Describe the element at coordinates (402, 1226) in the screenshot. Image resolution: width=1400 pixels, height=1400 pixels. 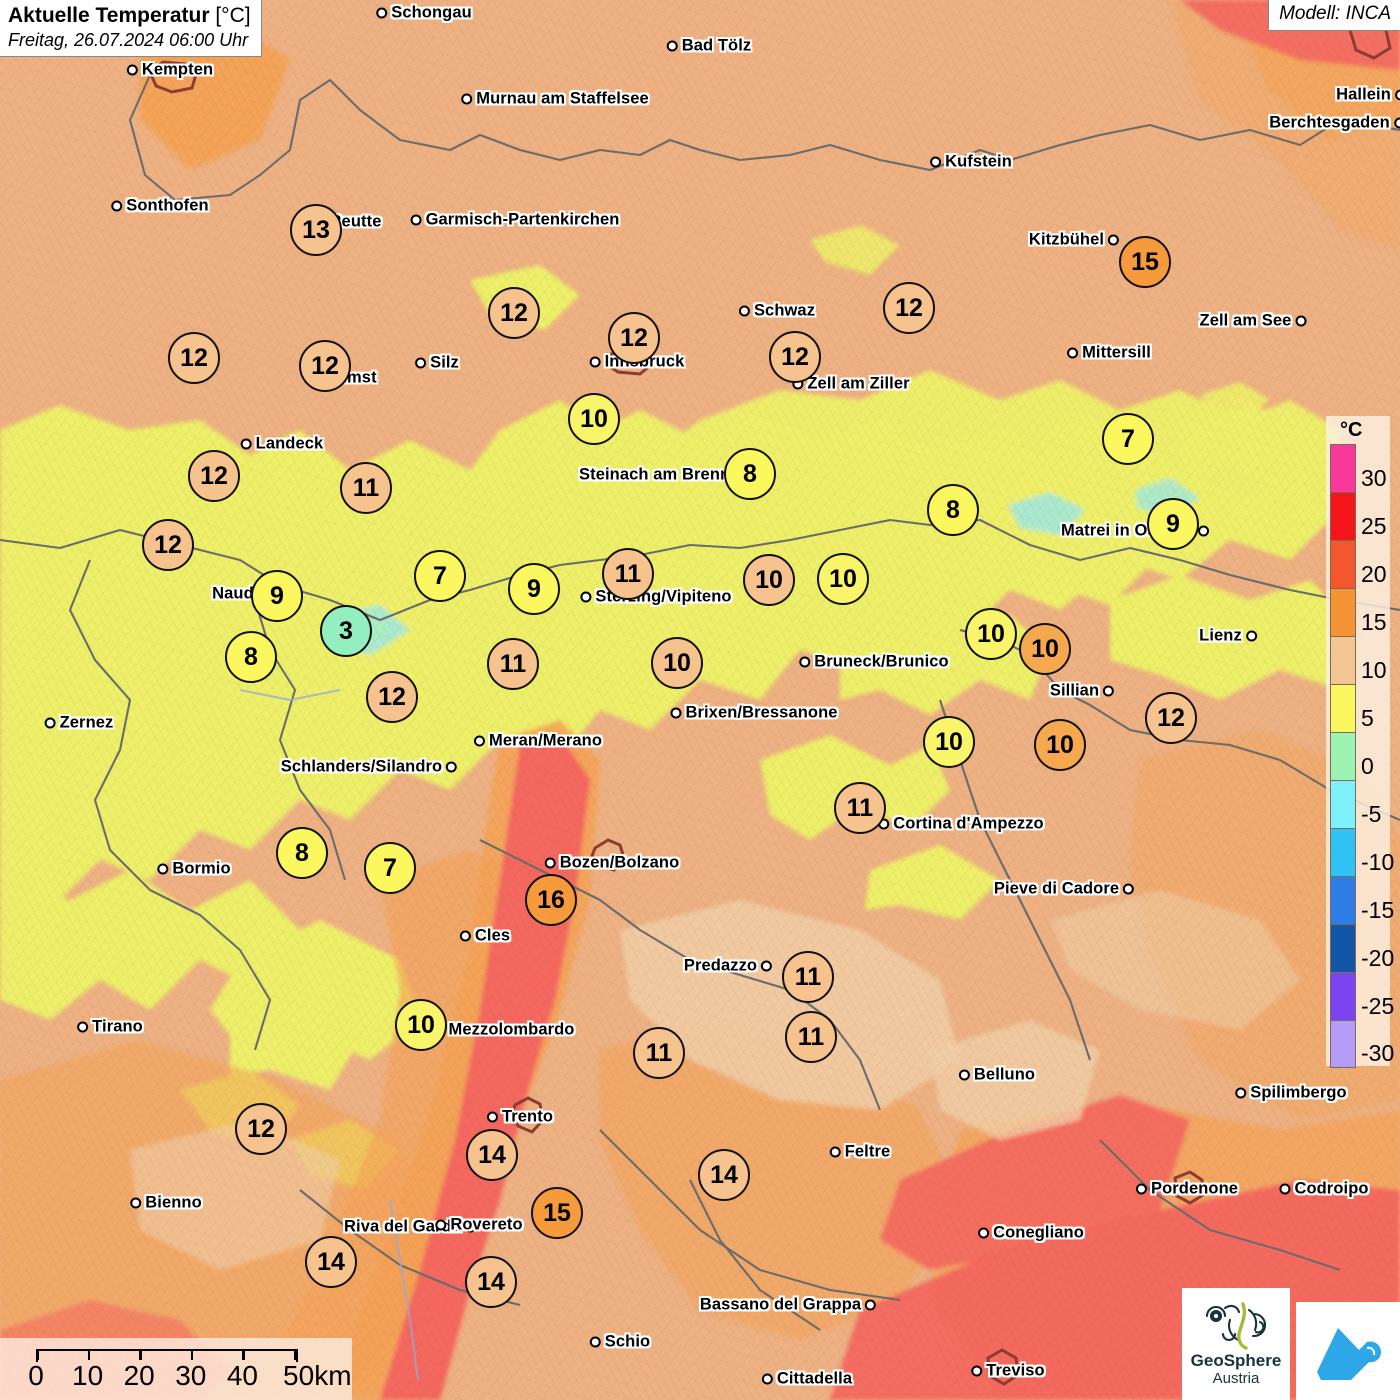
I see `city-label: Riva del Garda` at that location.